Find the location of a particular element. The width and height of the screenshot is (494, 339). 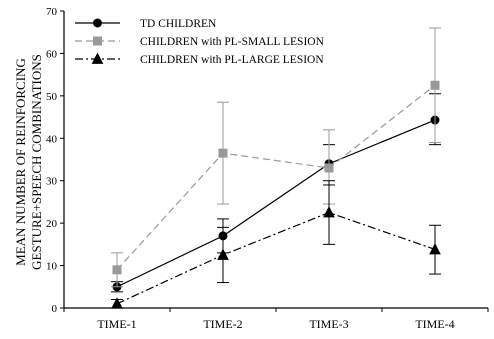

y-tick-label: 40 is located at coordinates (52, 139).